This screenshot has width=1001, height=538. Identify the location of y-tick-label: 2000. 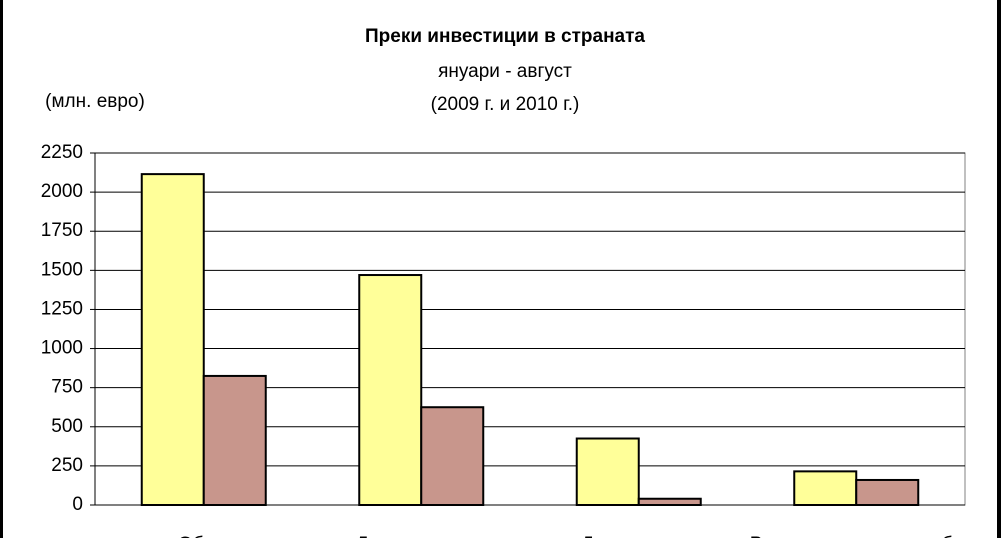
(62, 191).